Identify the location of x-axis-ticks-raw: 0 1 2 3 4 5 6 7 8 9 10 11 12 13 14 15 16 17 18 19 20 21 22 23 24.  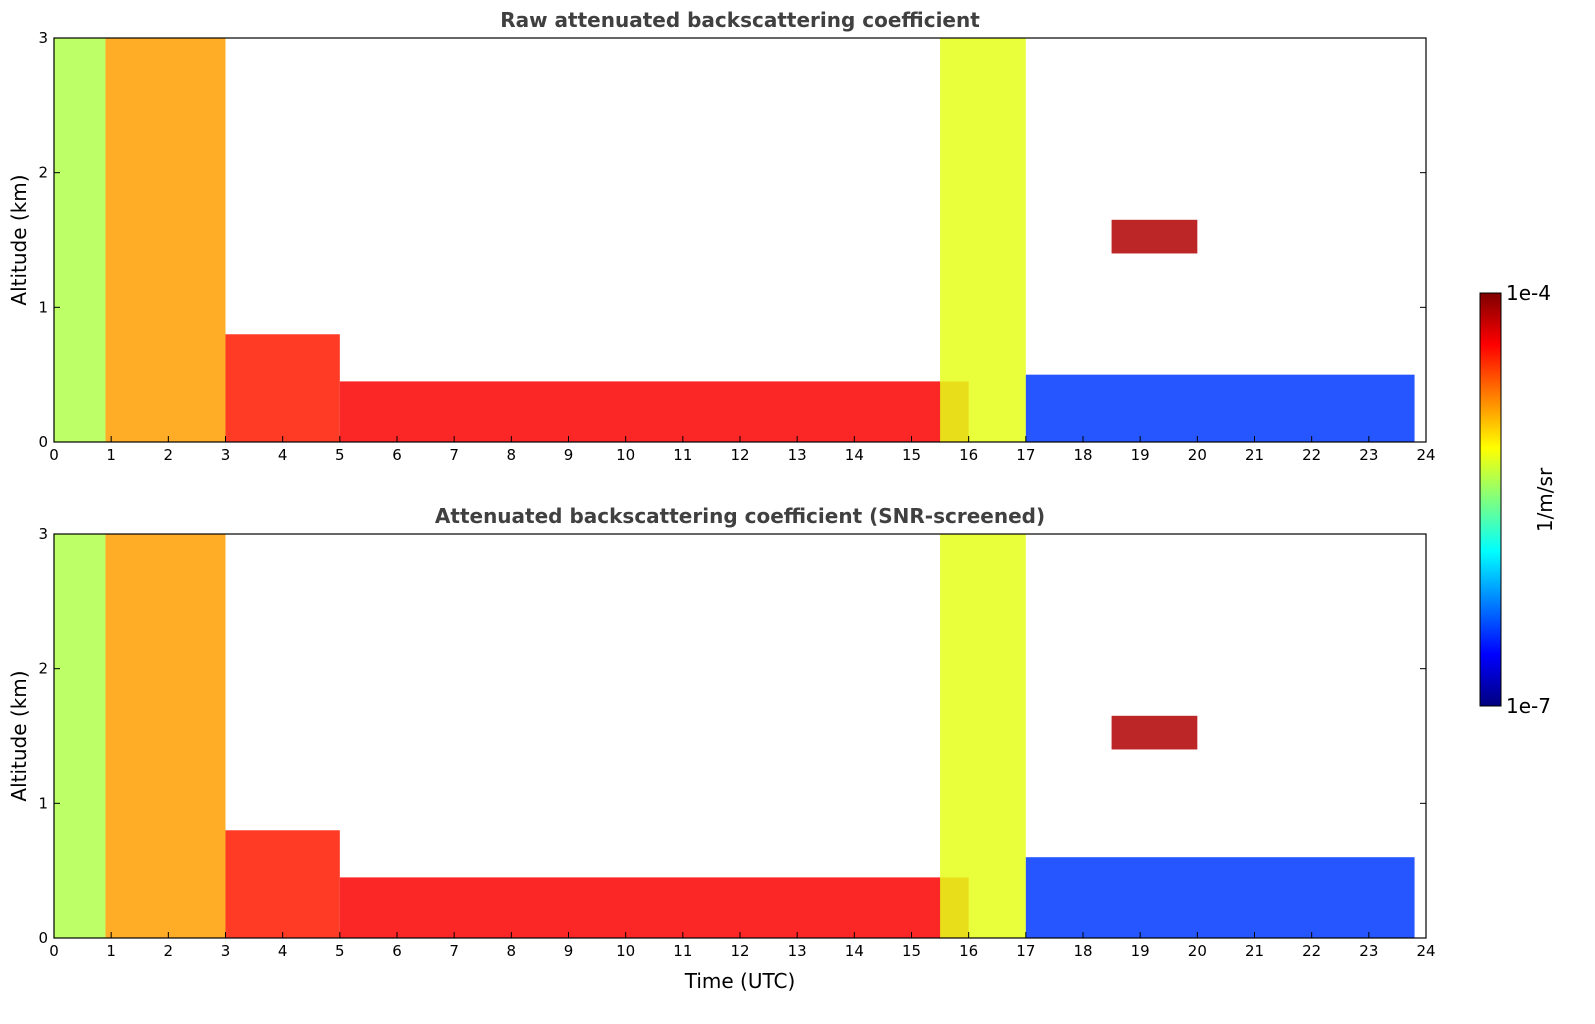
(742, 450).